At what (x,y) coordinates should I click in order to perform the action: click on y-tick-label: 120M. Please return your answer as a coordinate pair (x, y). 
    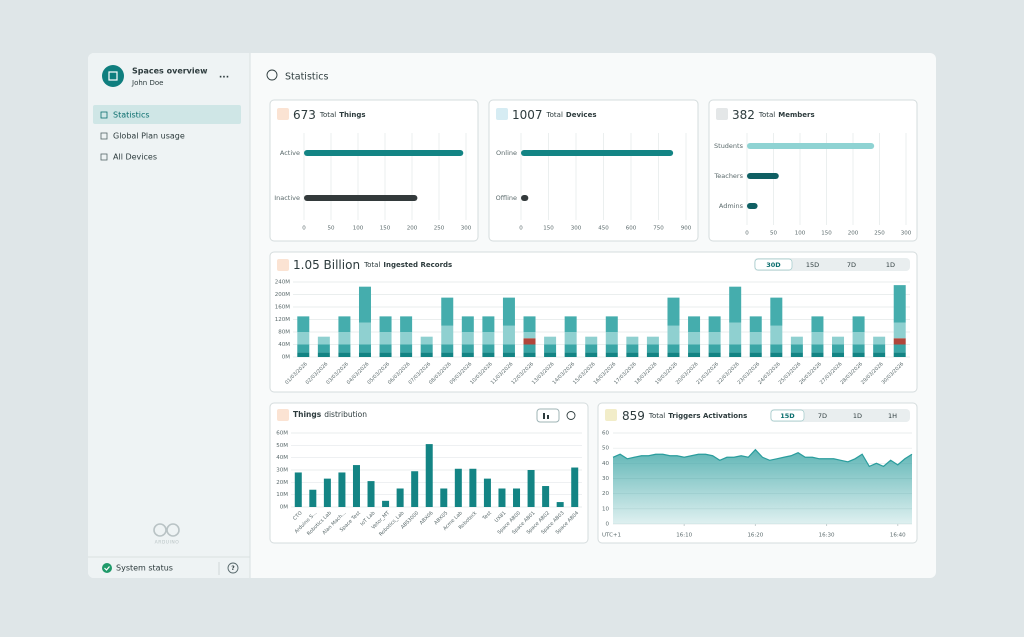
    Looking at the image, I should click on (282, 320).